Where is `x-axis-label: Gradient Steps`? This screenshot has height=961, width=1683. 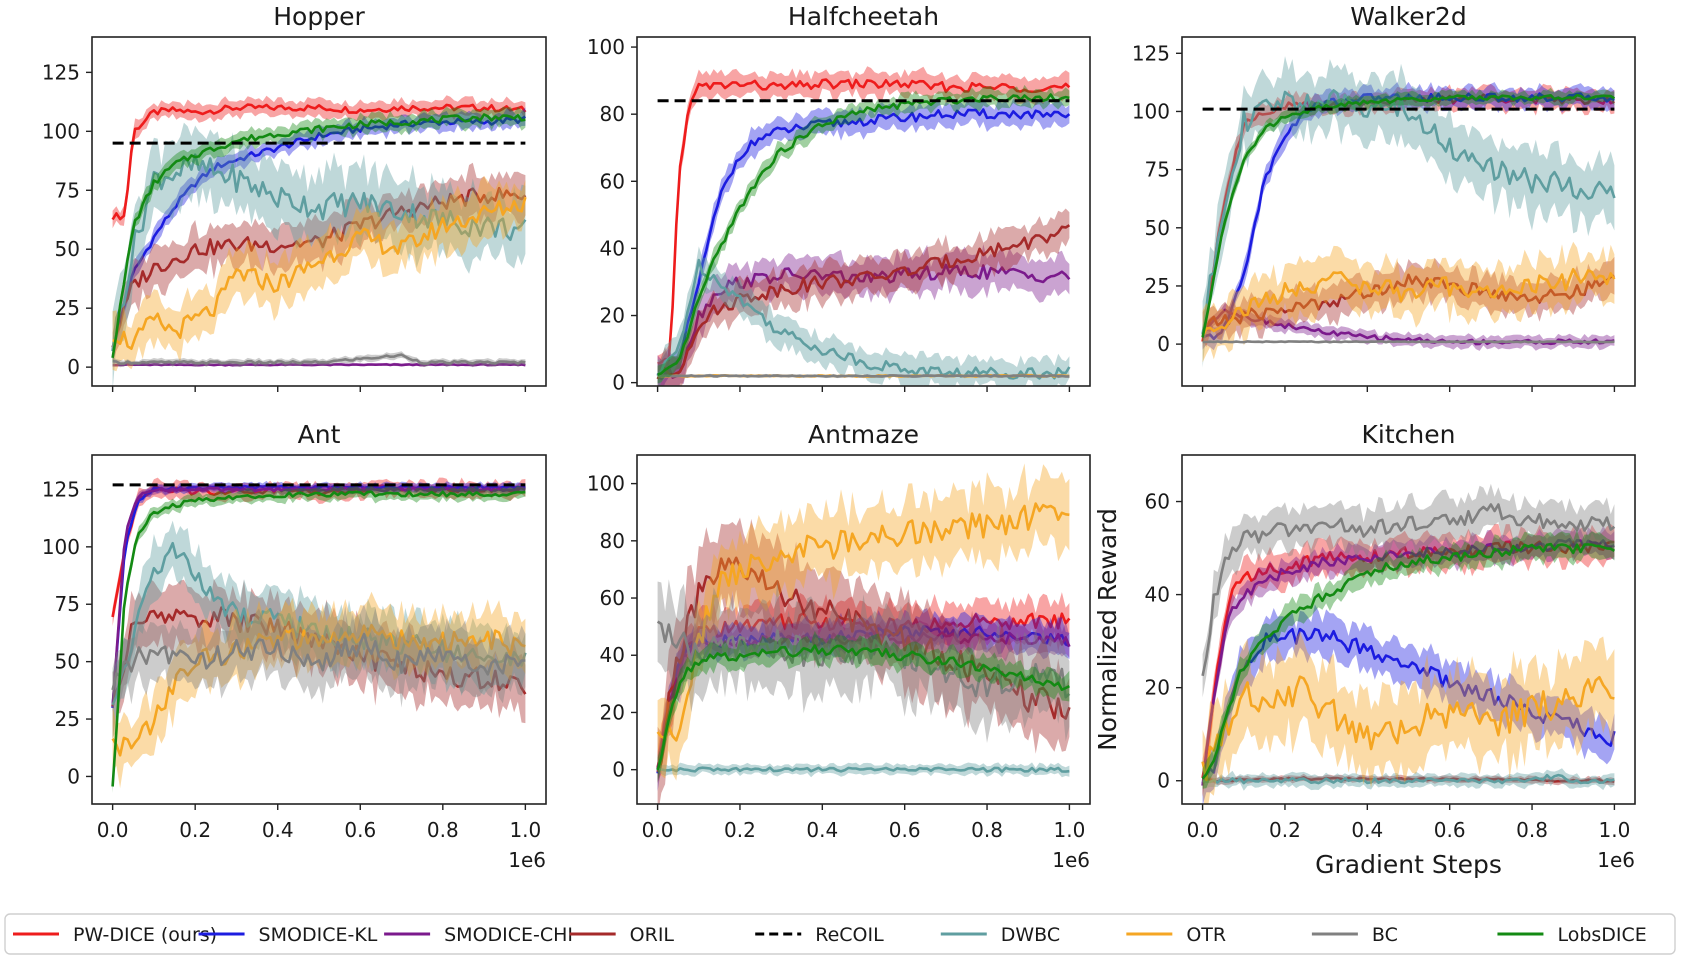 x-axis-label: Gradient Steps is located at coordinates (1408, 864).